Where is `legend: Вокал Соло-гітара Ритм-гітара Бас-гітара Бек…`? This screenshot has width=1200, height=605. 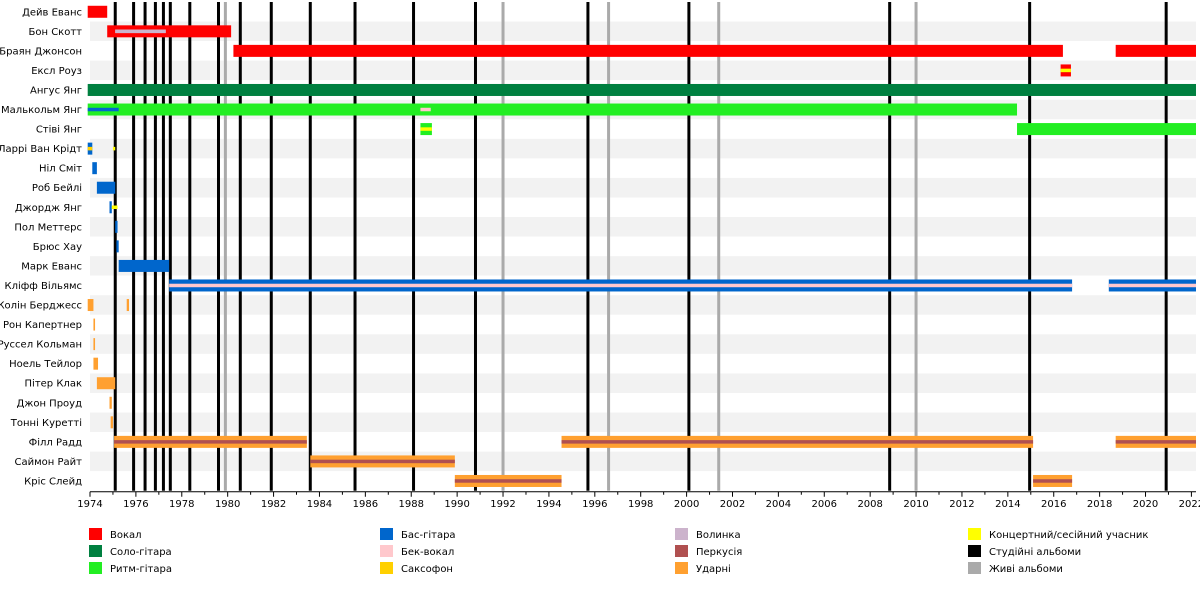 legend: Вокал Соло-гітара Ритм-гітара Бас-гітара Бек… is located at coordinates (618, 551).